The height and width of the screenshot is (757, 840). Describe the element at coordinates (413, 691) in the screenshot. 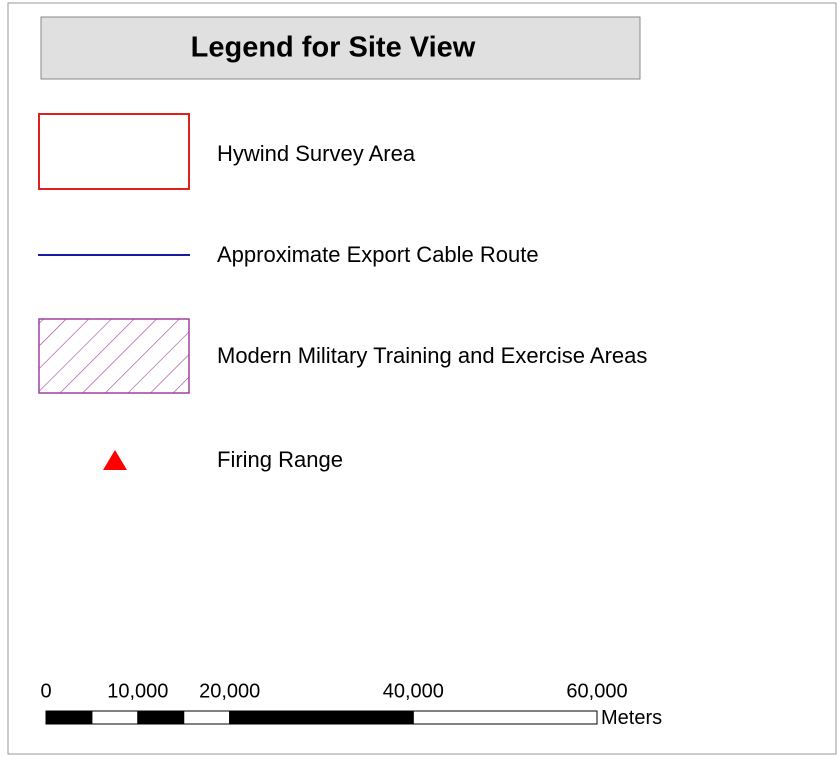

I see `scale-tick-label: 40,000` at that location.